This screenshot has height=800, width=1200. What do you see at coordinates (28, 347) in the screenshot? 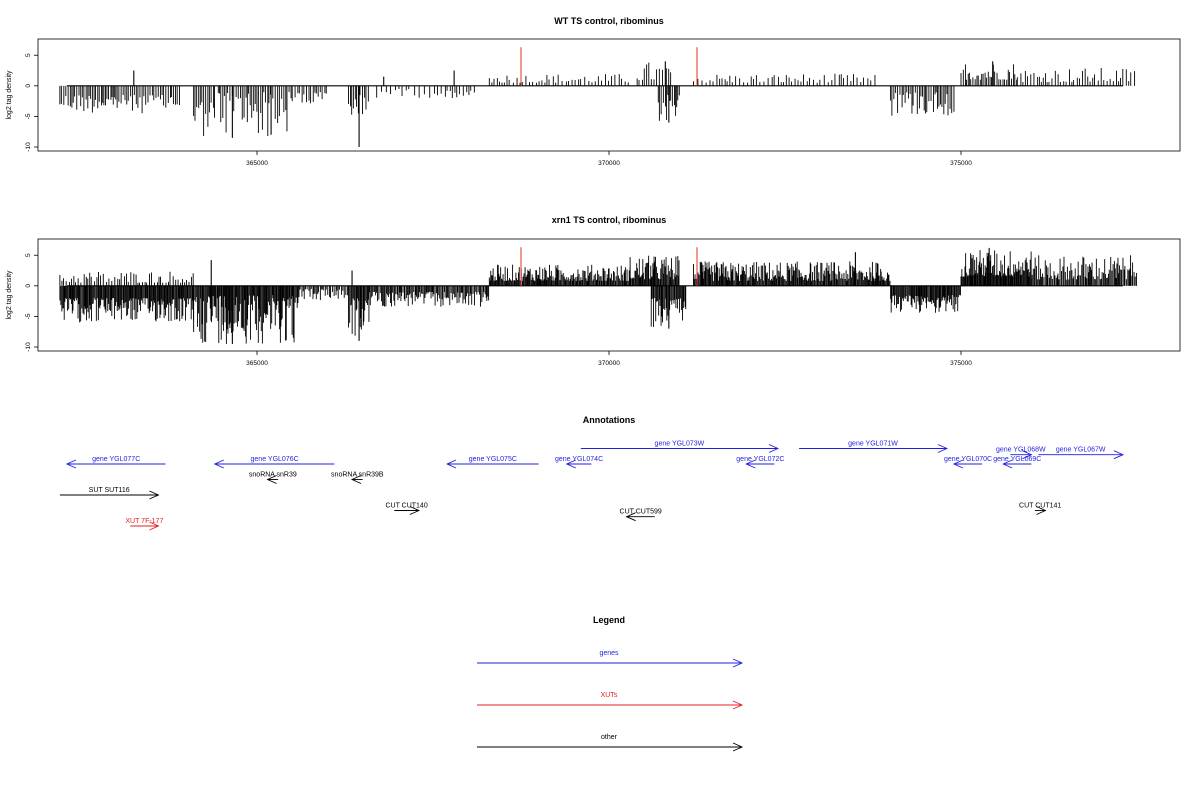
I see `xrn1-y-tick-label: -10` at bounding box center [28, 347].